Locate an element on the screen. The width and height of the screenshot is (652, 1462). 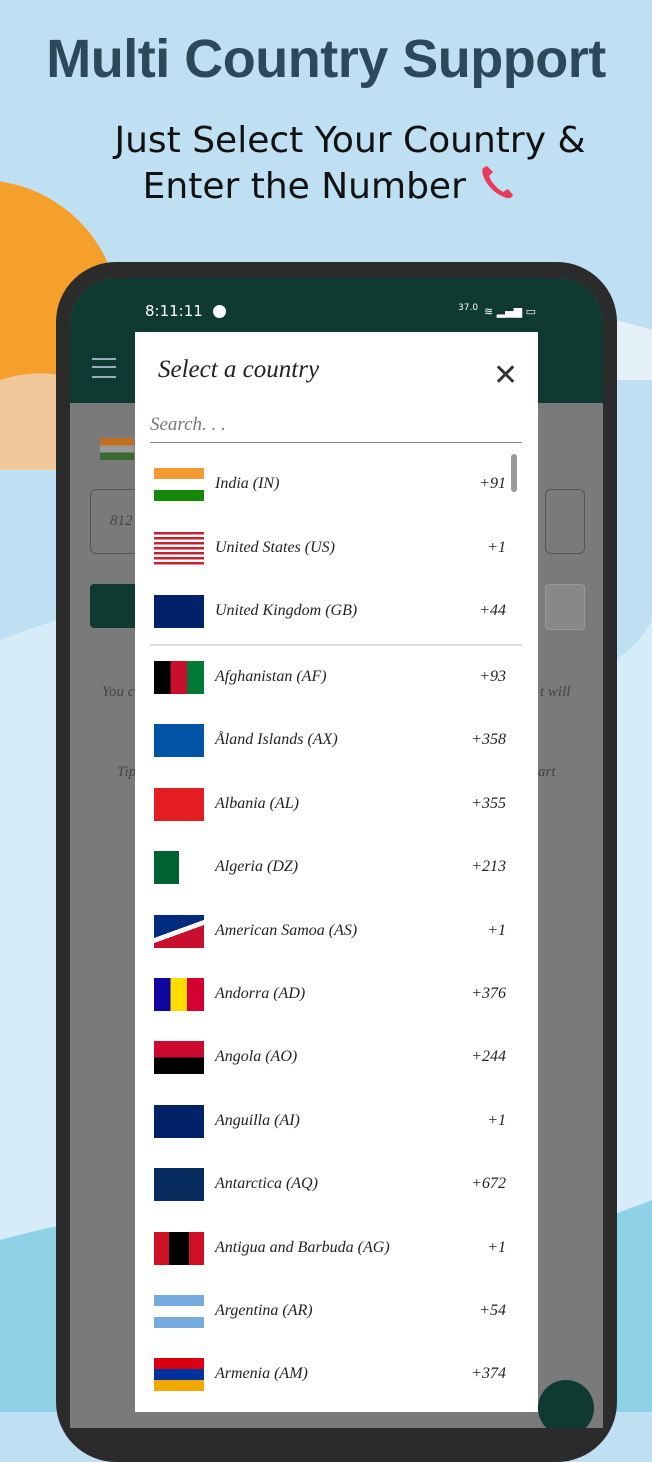
country-row: Anguilla (AI) +1 is located at coordinates (336, 1122).